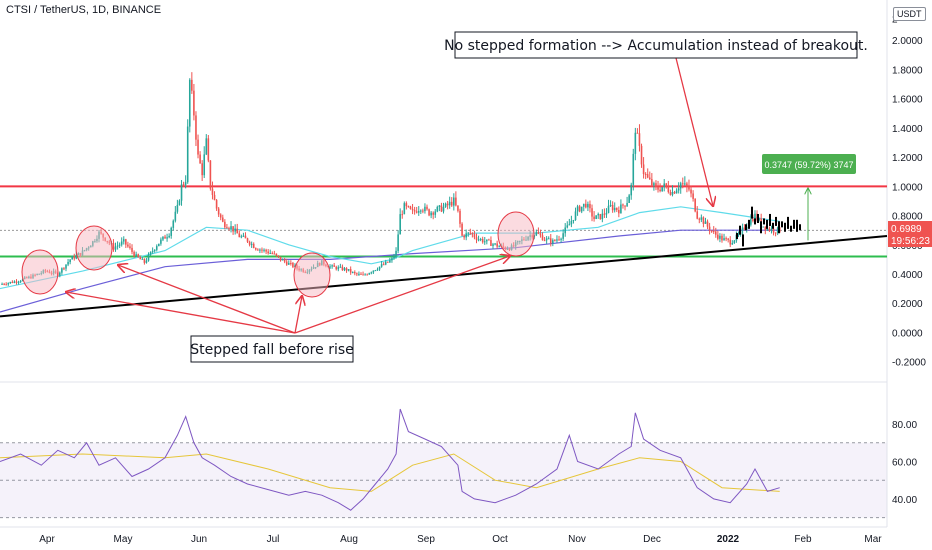 The image size is (932, 550). What do you see at coordinates (873, 539) in the screenshot?
I see `time-tick-label: Mar` at bounding box center [873, 539].